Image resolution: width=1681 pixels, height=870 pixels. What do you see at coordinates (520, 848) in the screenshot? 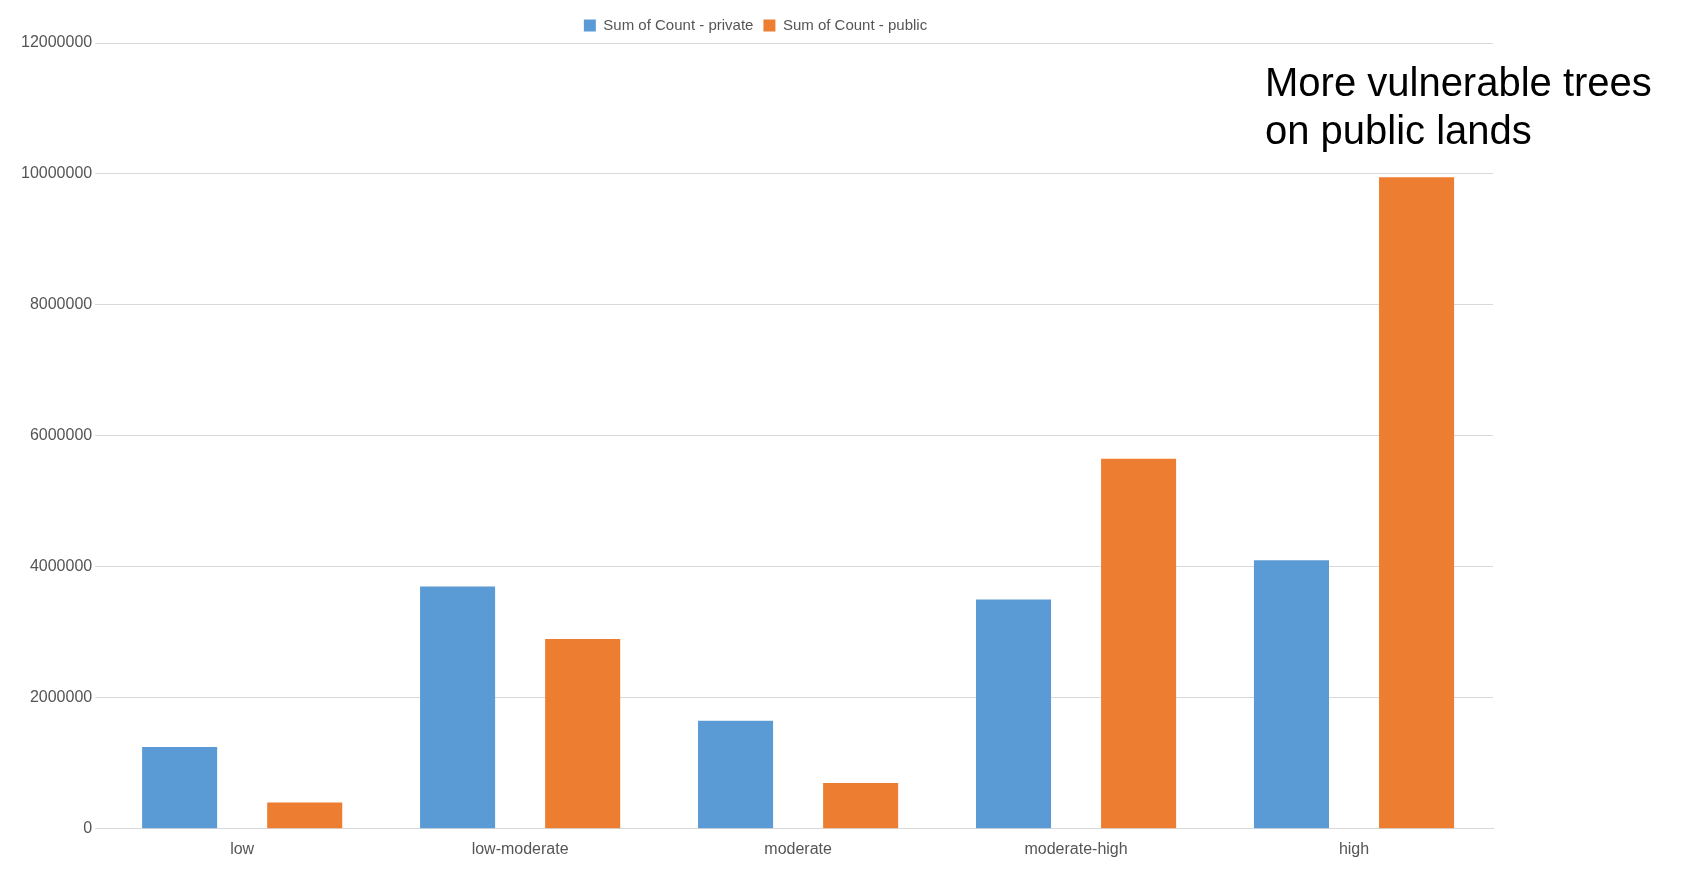
I see `x-tick-label: low-moderate` at bounding box center [520, 848].